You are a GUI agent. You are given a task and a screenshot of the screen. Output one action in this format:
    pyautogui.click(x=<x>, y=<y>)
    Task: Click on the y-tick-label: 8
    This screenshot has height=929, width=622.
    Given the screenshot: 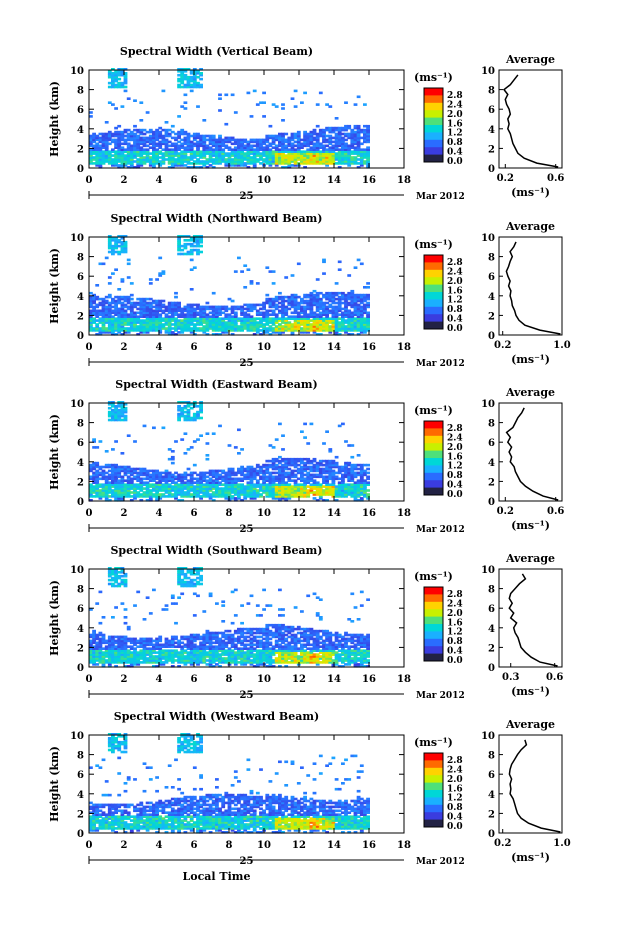 What is the action you would take?
    pyautogui.click(x=80, y=258)
    